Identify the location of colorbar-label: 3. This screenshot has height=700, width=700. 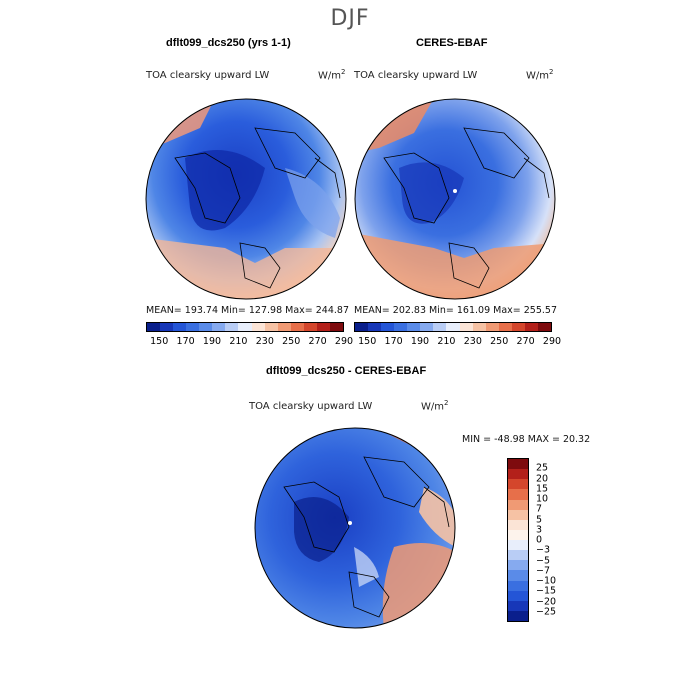
(539, 530).